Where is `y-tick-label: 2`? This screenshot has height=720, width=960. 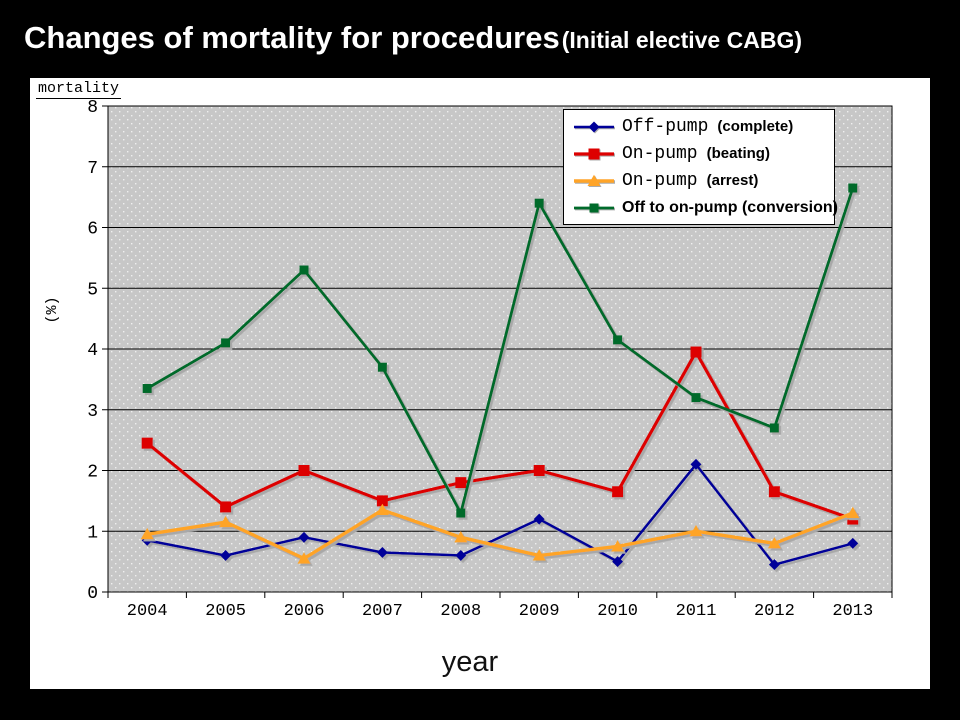 y-tick-label: 2 is located at coordinates (92, 473).